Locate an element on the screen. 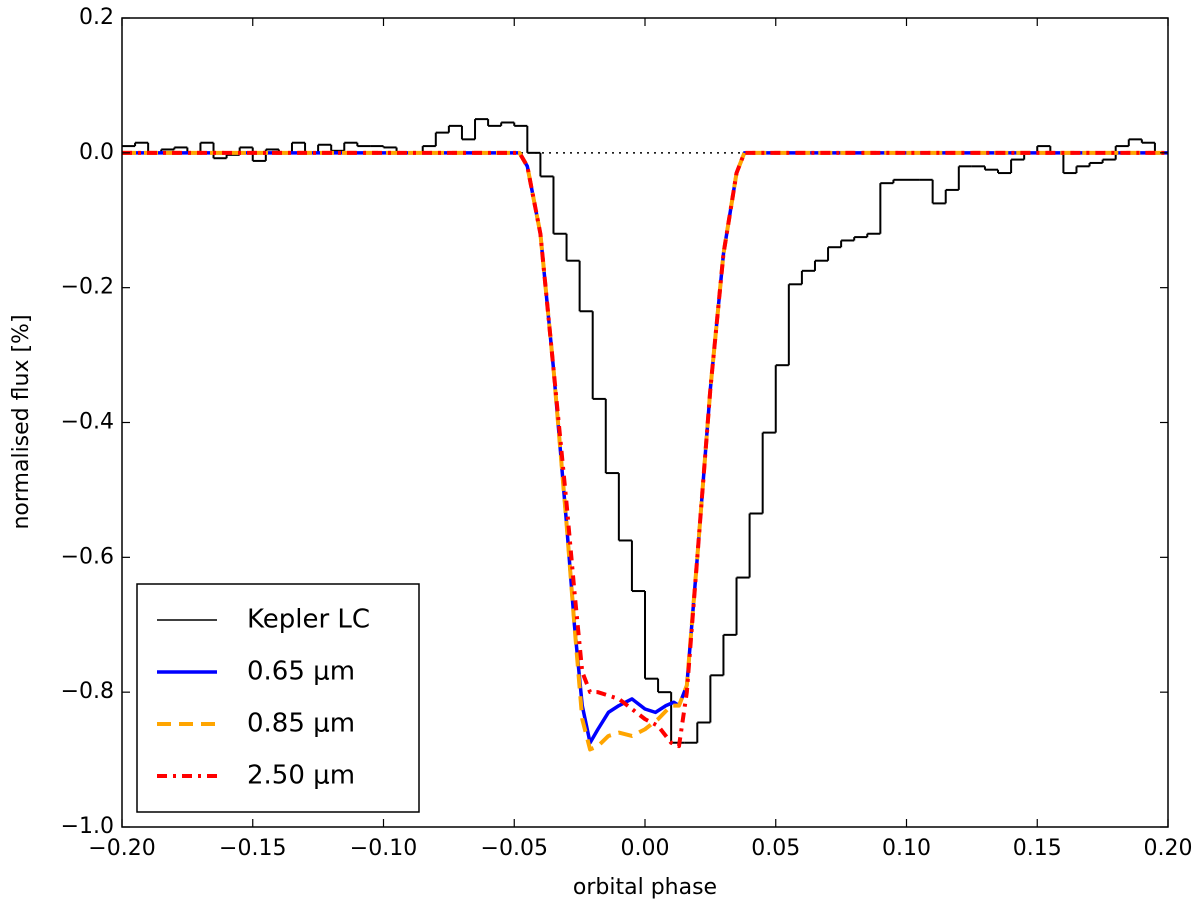 This screenshot has width=1200, height=915. legend-label: 0.85 μm is located at coordinates (301, 724).